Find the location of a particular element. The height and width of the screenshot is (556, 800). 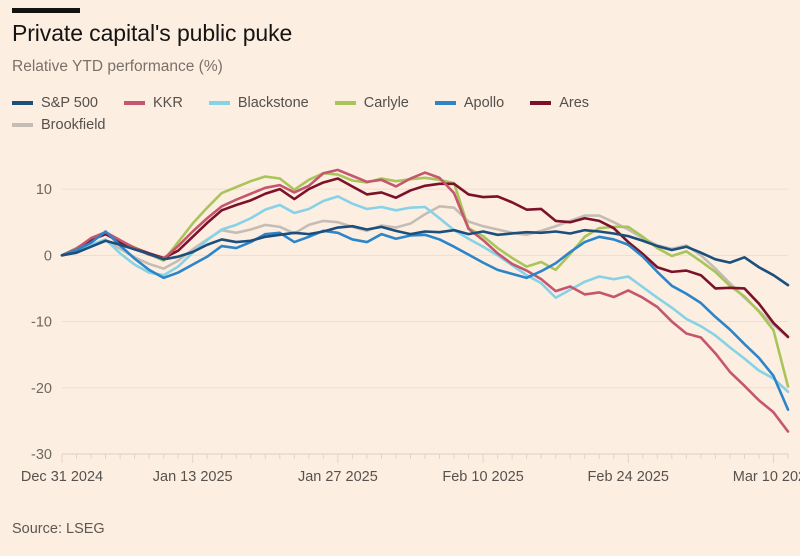

ytick-label--10: -10 is located at coordinates (41, 323).